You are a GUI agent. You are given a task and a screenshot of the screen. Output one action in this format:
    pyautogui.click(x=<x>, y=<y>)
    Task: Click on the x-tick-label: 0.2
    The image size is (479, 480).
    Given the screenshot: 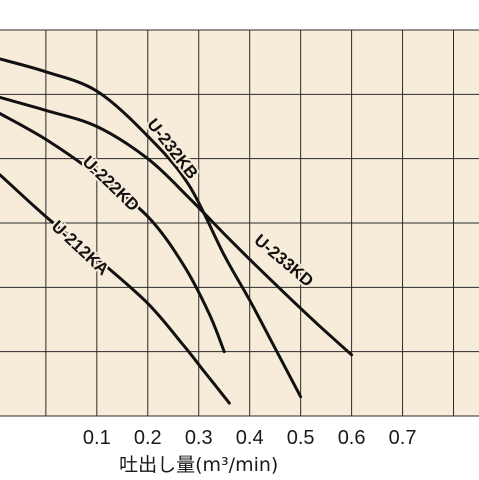 What is the action you would take?
    pyautogui.click(x=148, y=438)
    